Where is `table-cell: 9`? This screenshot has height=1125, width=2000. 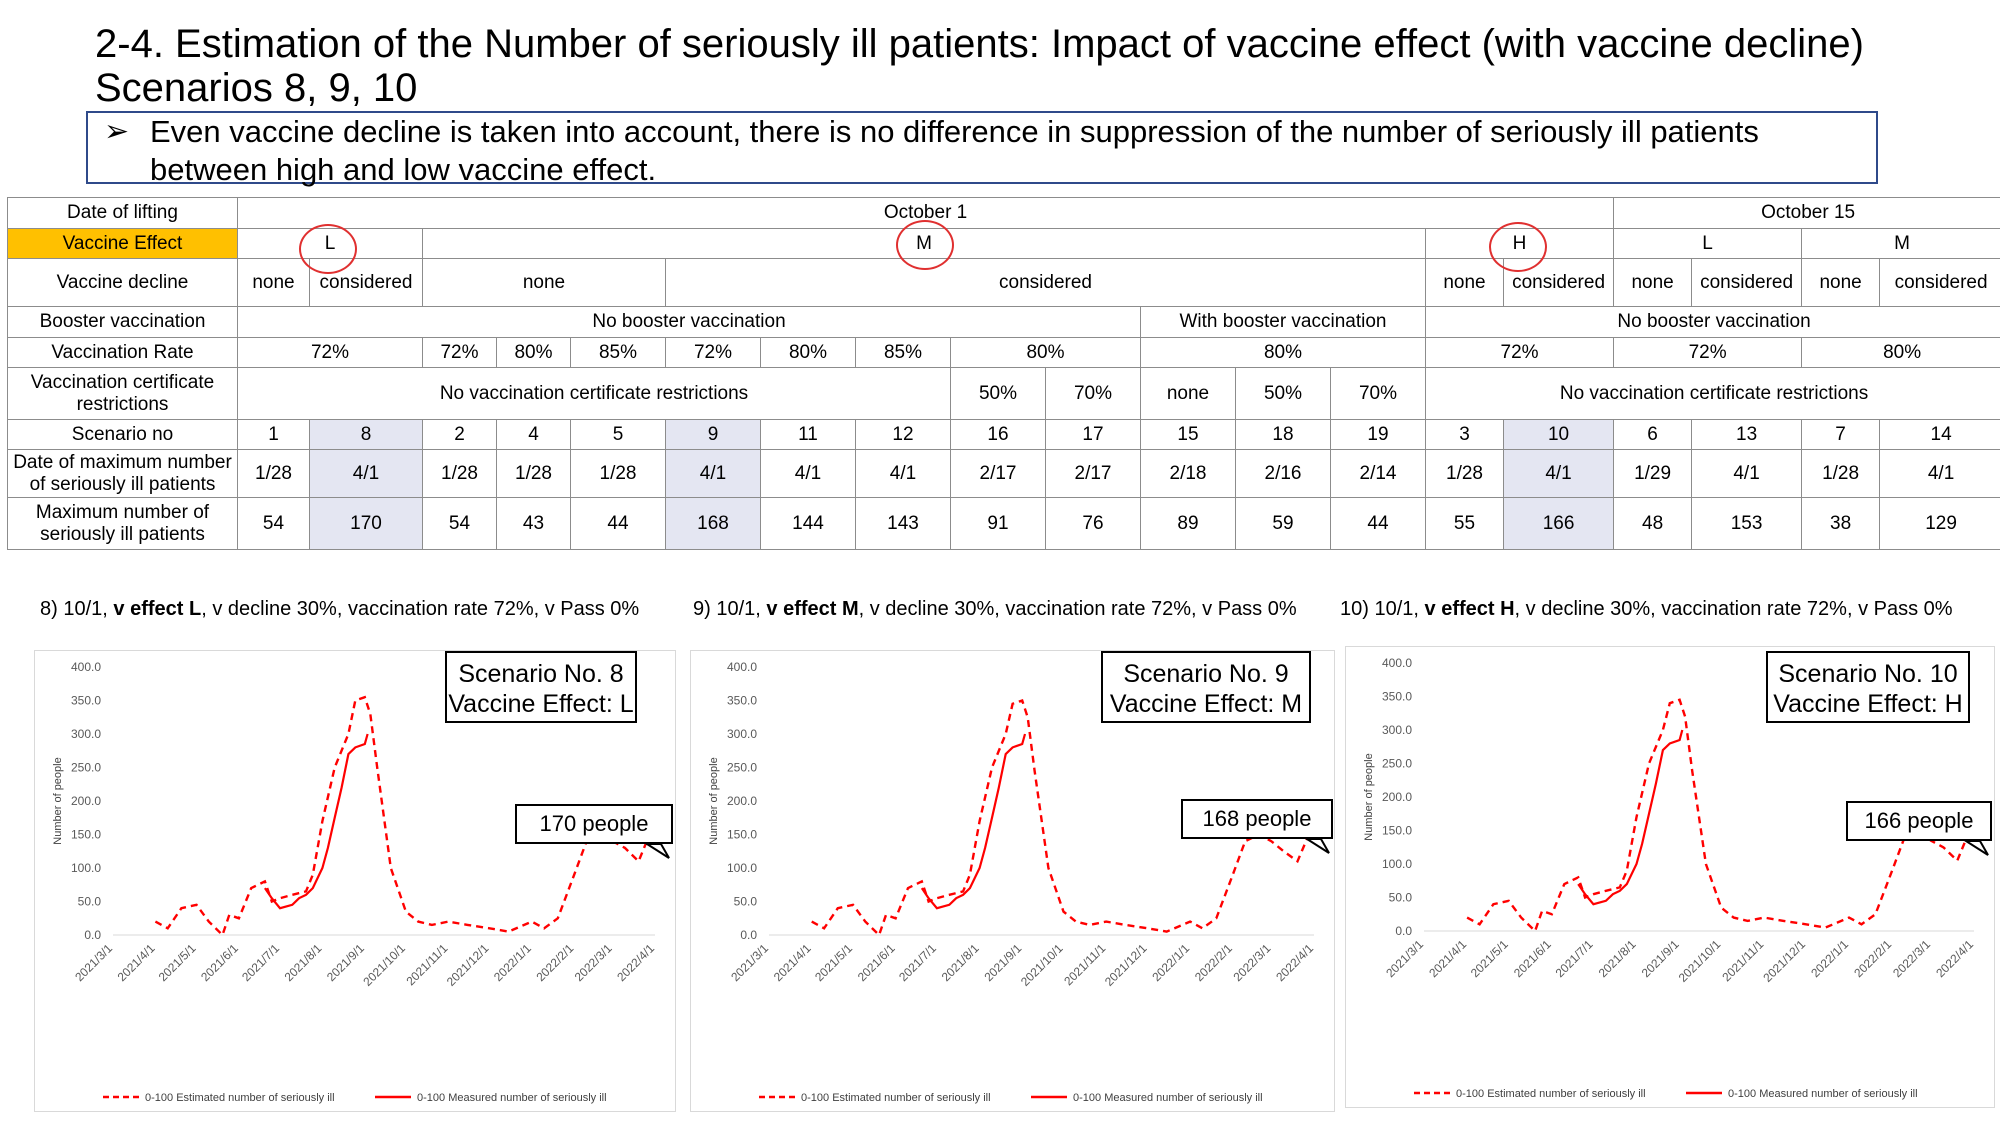 table-cell: 9 is located at coordinates (713, 434).